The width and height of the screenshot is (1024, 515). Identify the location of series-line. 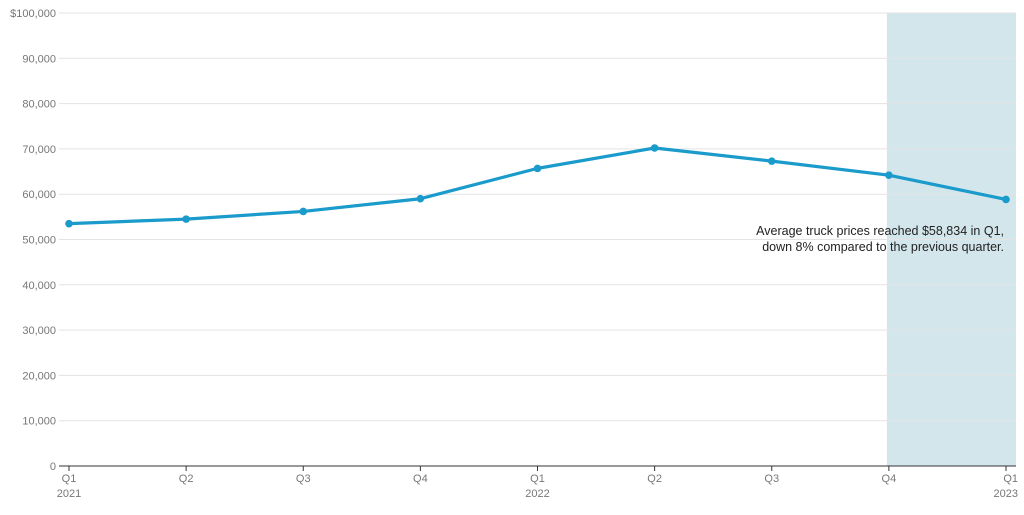
(537, 186).